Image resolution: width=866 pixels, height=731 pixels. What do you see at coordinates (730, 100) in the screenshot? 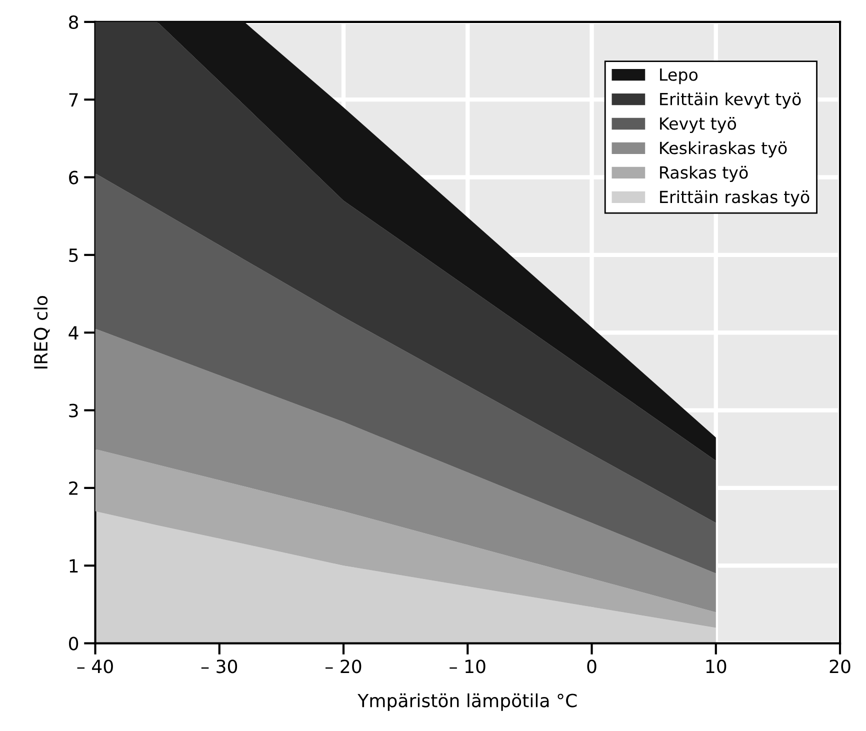
I see `legend-label: Erittäin kevyt työ` at bounding box center [730, 100].